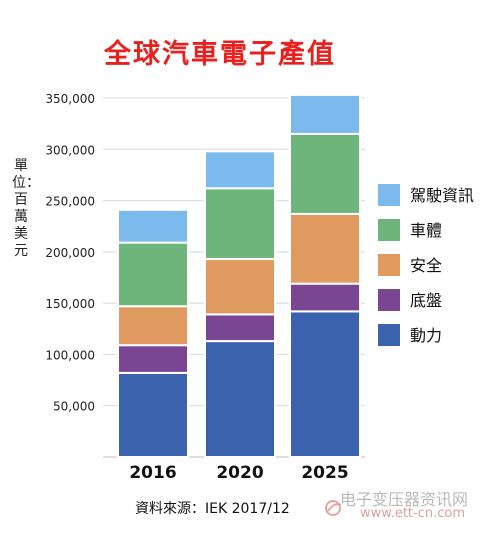 This screenshot has width=500, height=542. What do you see at coordinates (74, 407) in the screenshot?
I see `y-tick-label: 50,000` at bounding box center [74, 407].